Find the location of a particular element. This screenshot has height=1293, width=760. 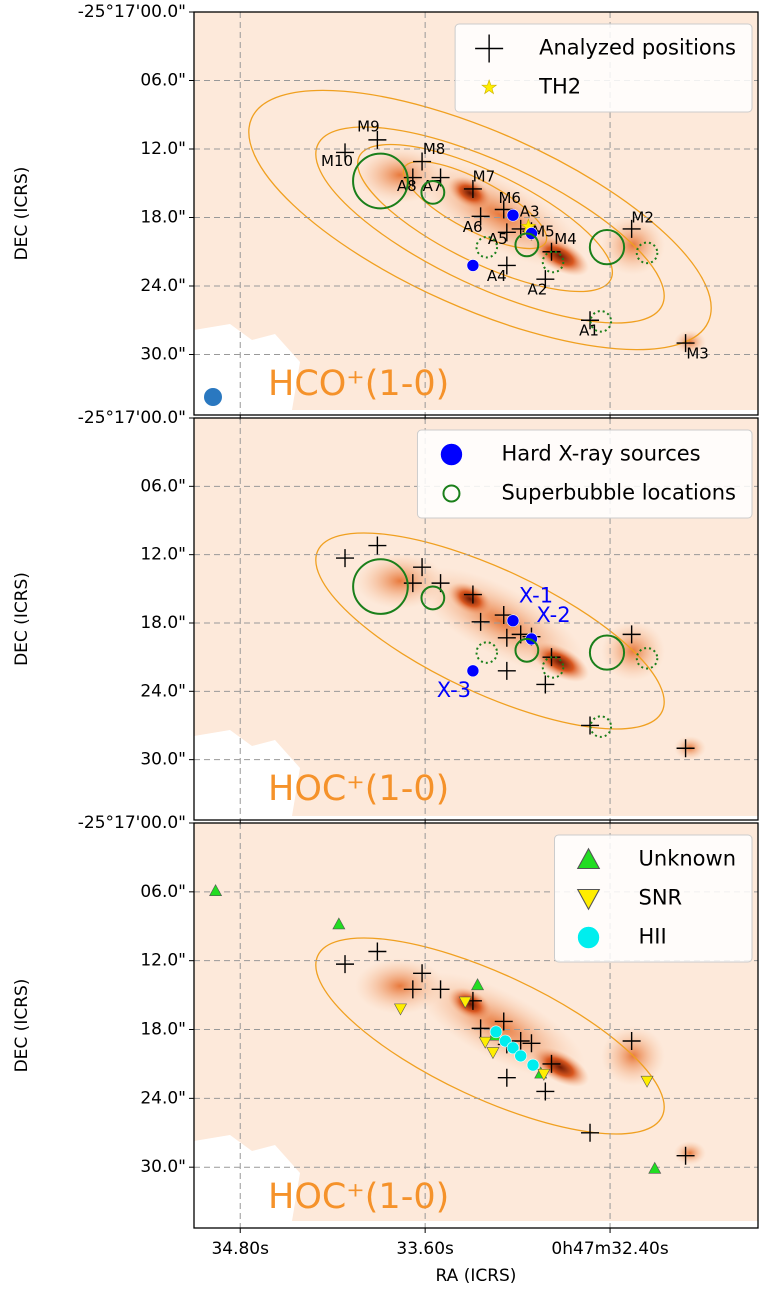

legend: Unknown SNR HII is located at coordinates (653, 898).